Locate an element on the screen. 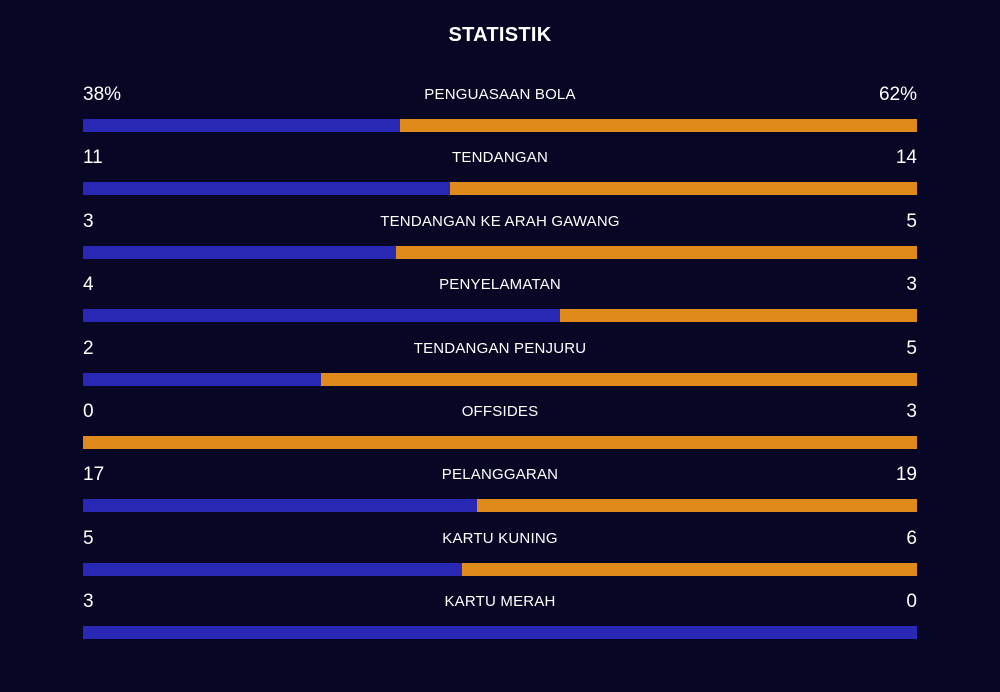 Image resolution: width=1000 pixels, height=692 pixels. stat-label: TENDANGAN PENJURU is located at coordinates (500, 348).